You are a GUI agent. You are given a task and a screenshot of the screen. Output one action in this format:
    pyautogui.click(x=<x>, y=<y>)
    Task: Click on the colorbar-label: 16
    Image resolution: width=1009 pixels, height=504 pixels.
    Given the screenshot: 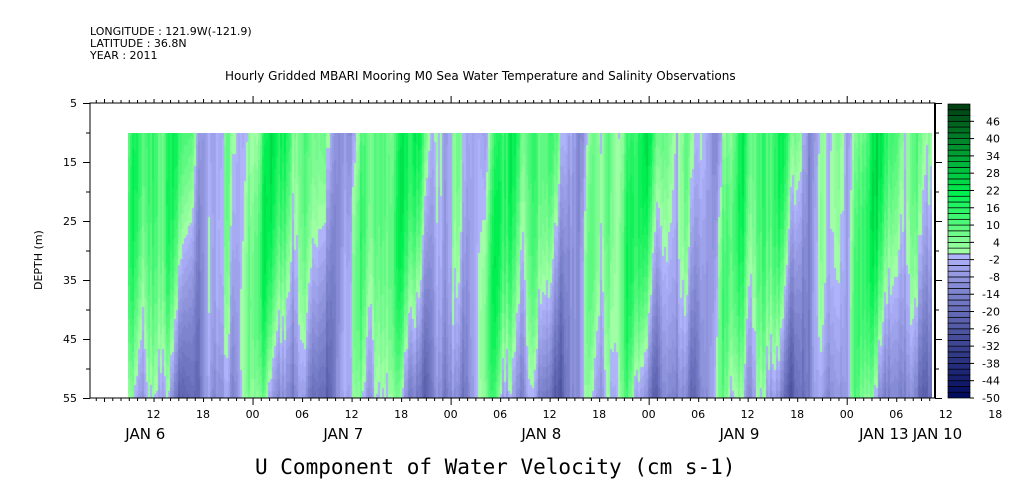 What is the action you would take?
    pyautogui.click(x=993, y=208)
    